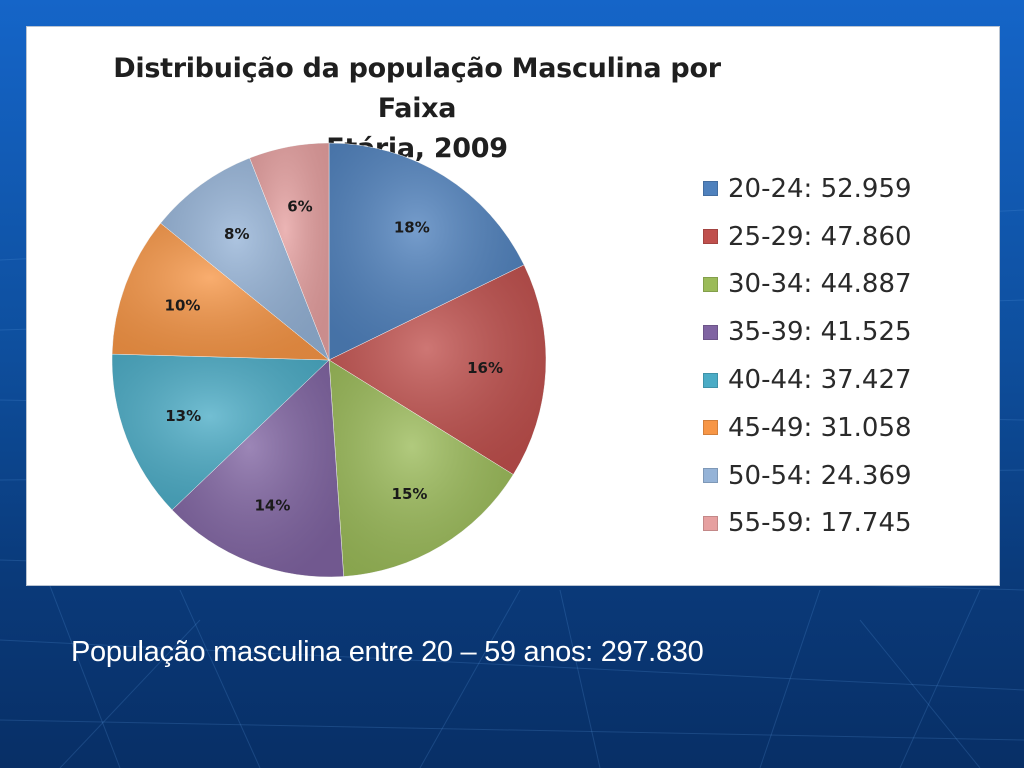  What do you see at coordinates (183, 416) in the screenshot?
I see `pie-label-40-44: 13%` at bounding box center [183, 416].